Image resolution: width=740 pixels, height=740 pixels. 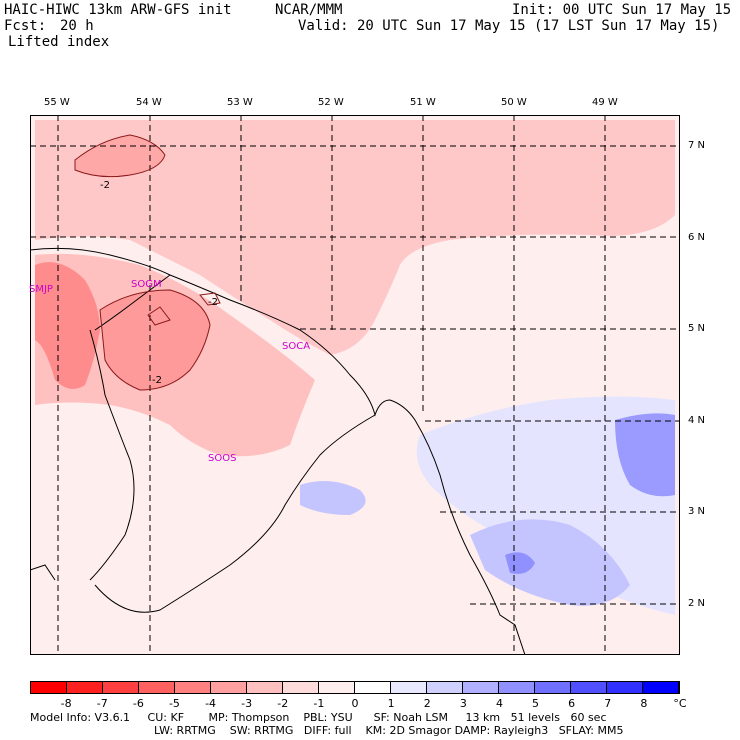 What do you see at coordinates (283, 703) in the screenshot?
I see `colorbar-tick-label: -2` at bounding box center [283, 703].